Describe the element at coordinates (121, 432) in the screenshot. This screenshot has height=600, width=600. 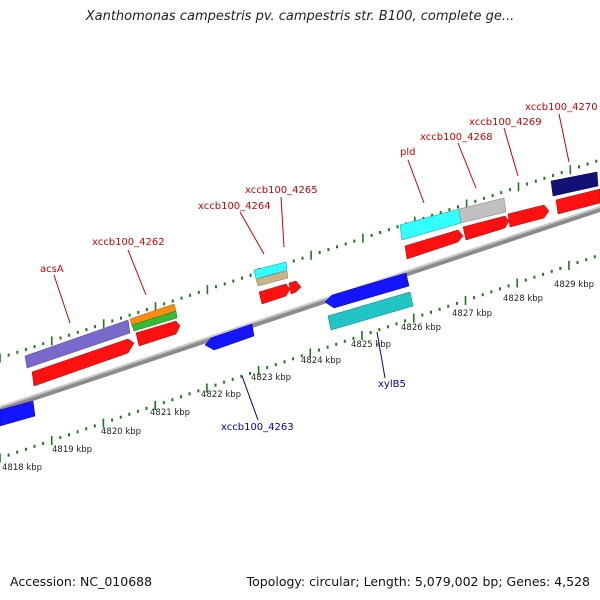
I see `kbp-label-4820: 4820 kbp` at that location.